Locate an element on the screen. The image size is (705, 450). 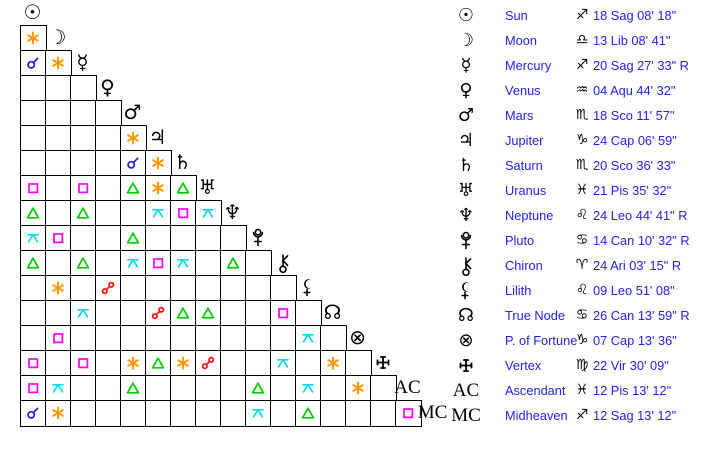
neptune-icon: ♆ is located at coordinates (232, 212).